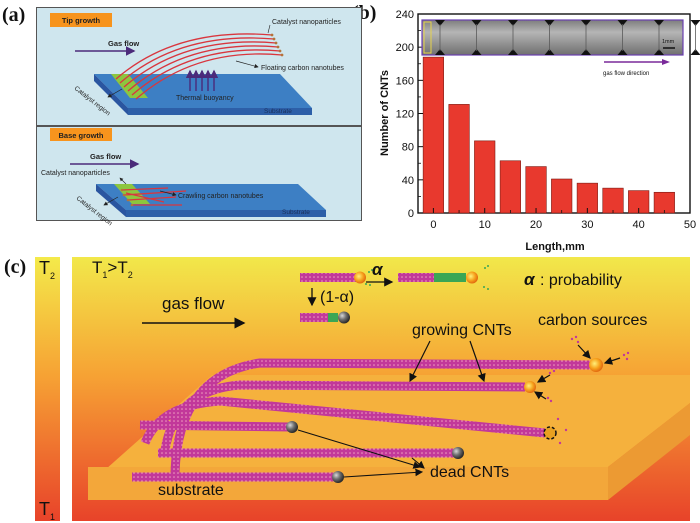 The height and width of the screenshot is (523, 700). Describe the element at coordinates (405, 115) in the screenshot. I see `y-tick-label: 120` at that location.